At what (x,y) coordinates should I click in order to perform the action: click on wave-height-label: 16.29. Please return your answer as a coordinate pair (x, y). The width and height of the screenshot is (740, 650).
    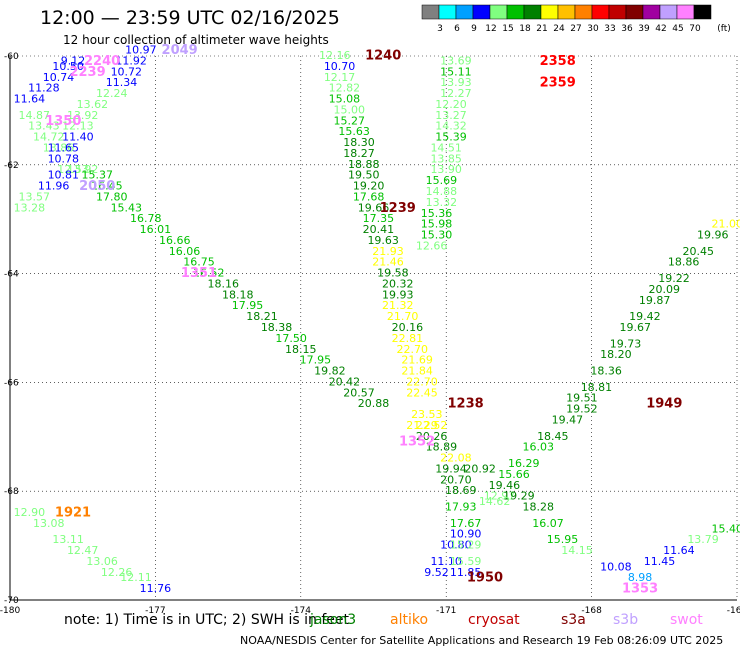
    Looking at the image, I should click on (524, 463).